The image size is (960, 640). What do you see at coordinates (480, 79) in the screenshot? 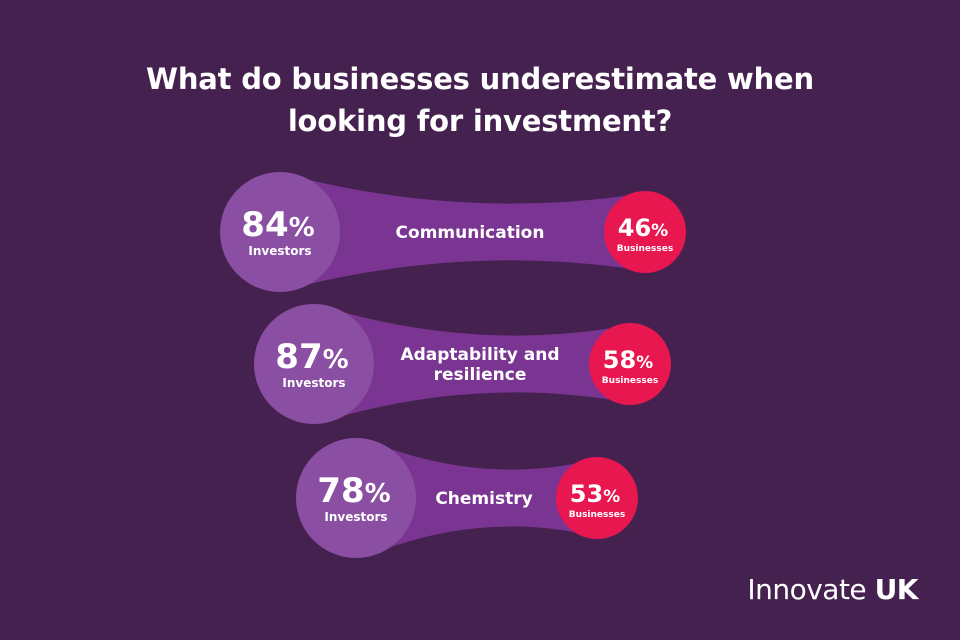
I see `chart-title-line-1: What do businesses underestimate when` at bounding box center [480, 79].